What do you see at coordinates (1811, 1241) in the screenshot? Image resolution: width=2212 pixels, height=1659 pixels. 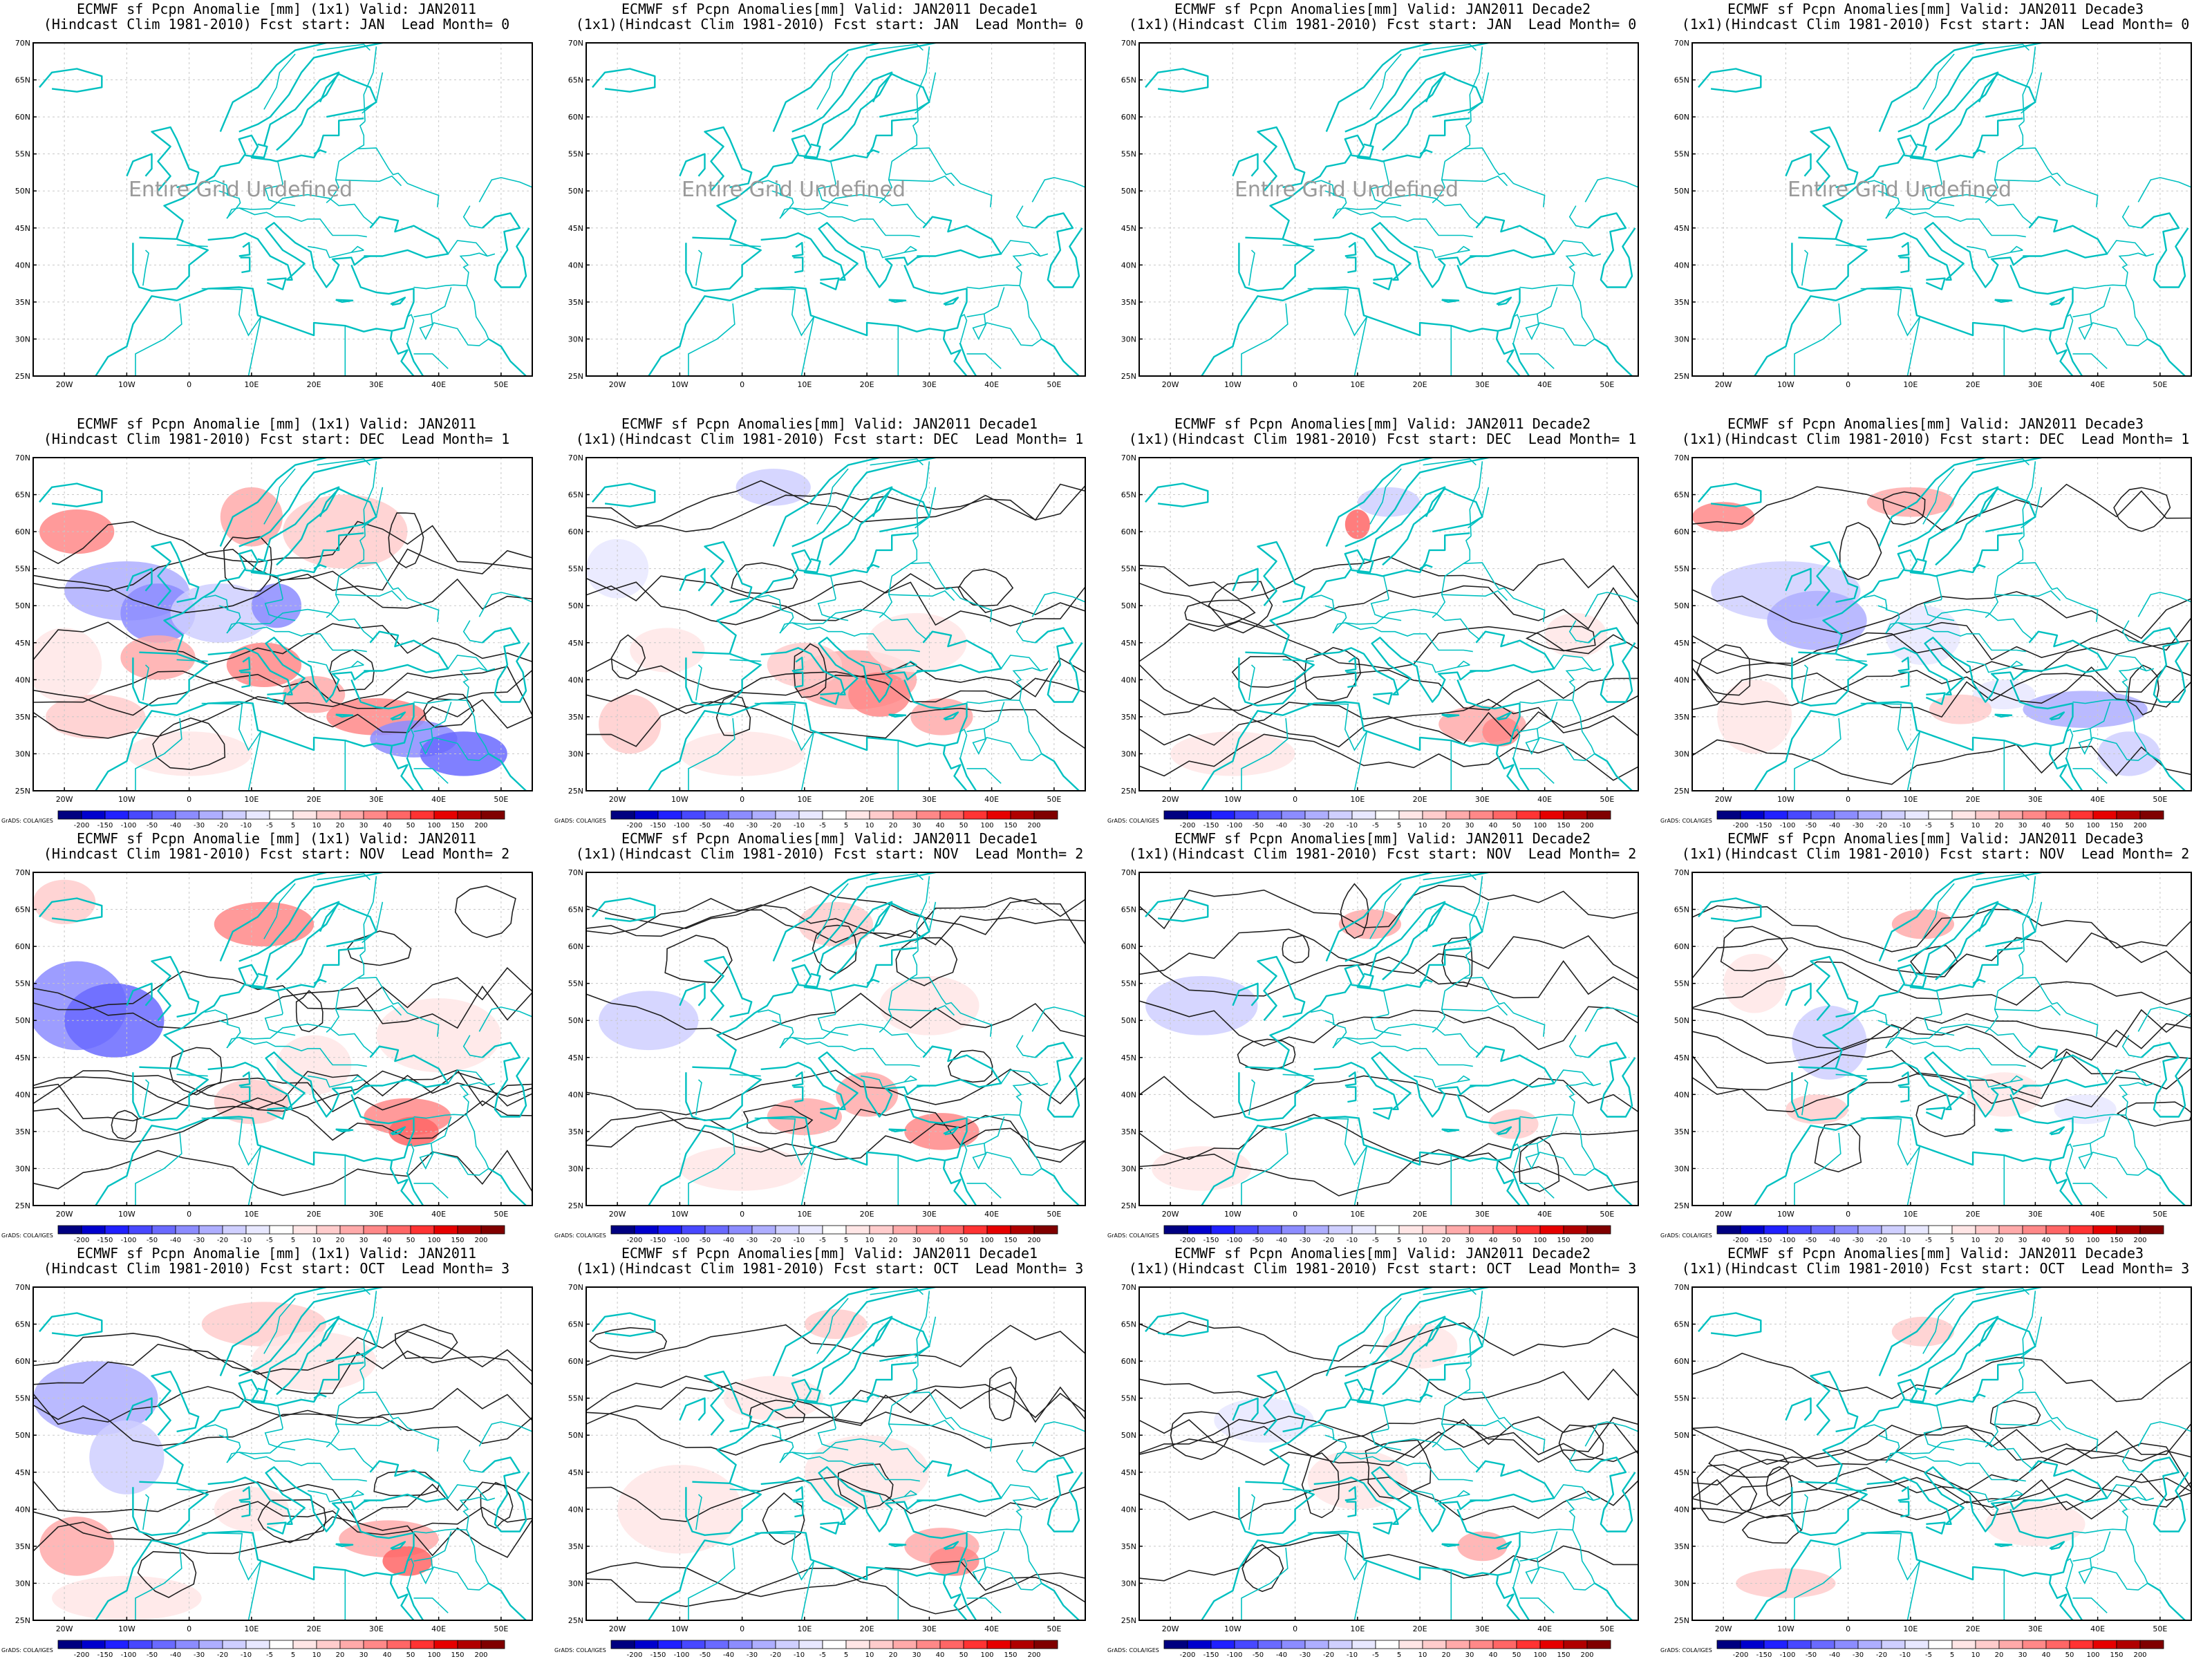 I see `colorbar-level-label: -50` at bounding box center [1811, 1241].